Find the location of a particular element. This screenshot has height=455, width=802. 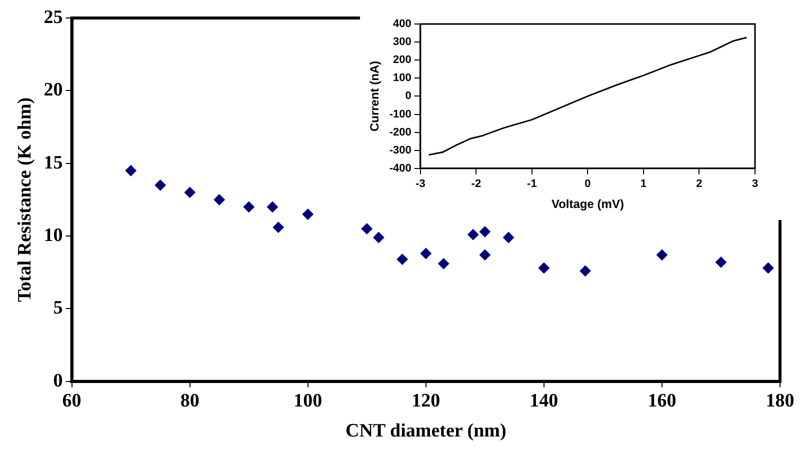

x-tick-label: 2 is located at coordinates (699, 184).